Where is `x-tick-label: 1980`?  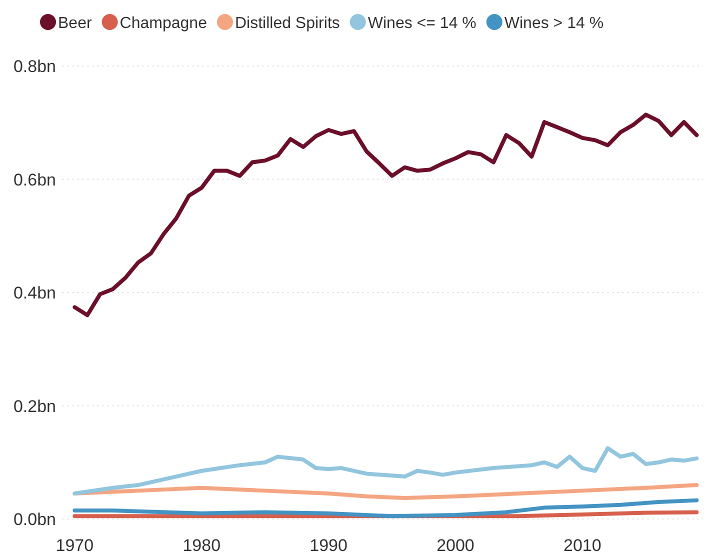
x-tick-label: 1980 is located at coordinates (201, 545).